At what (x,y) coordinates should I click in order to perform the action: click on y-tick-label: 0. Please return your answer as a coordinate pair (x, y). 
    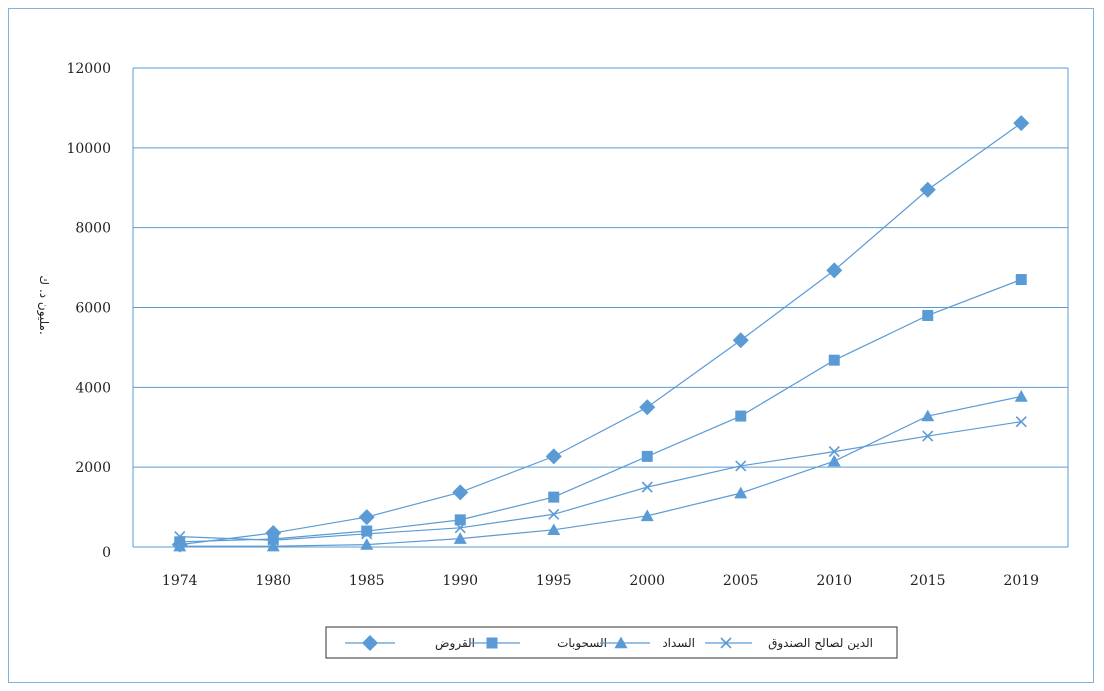
    Looking at the image, I should click on (106, 553).